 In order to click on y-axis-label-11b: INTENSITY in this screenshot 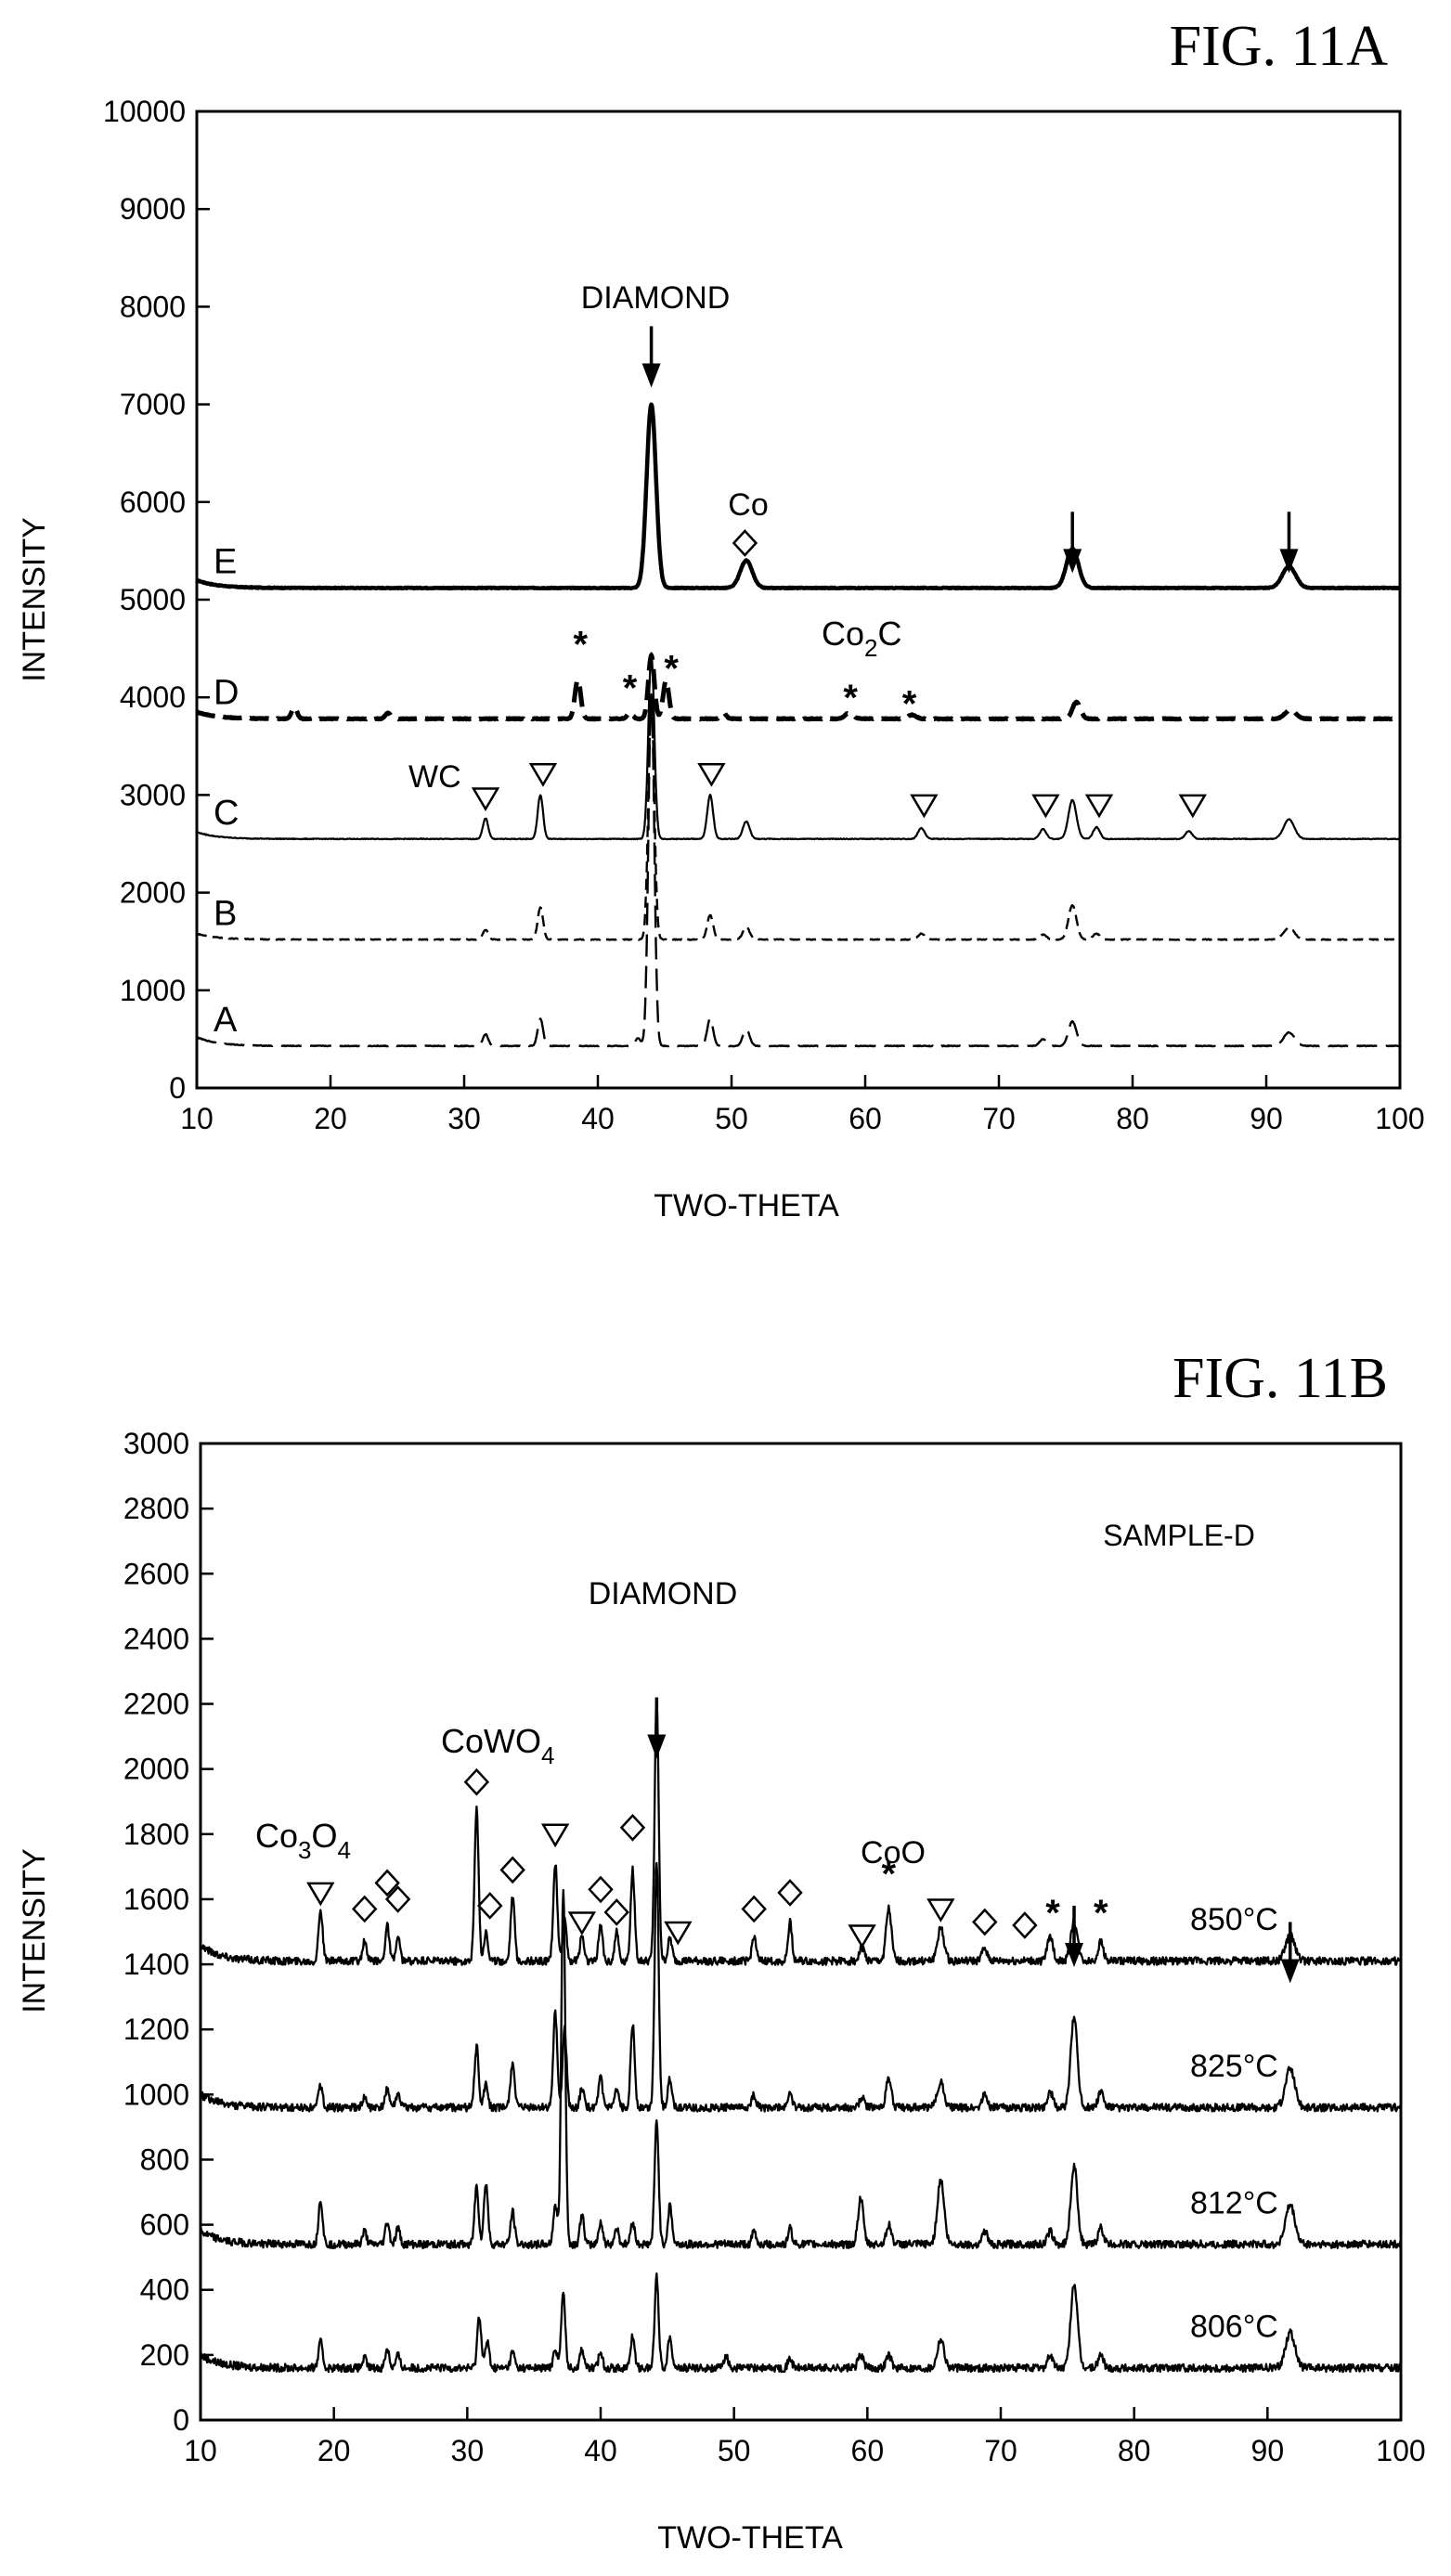, I will do `click(34, 1930)`.